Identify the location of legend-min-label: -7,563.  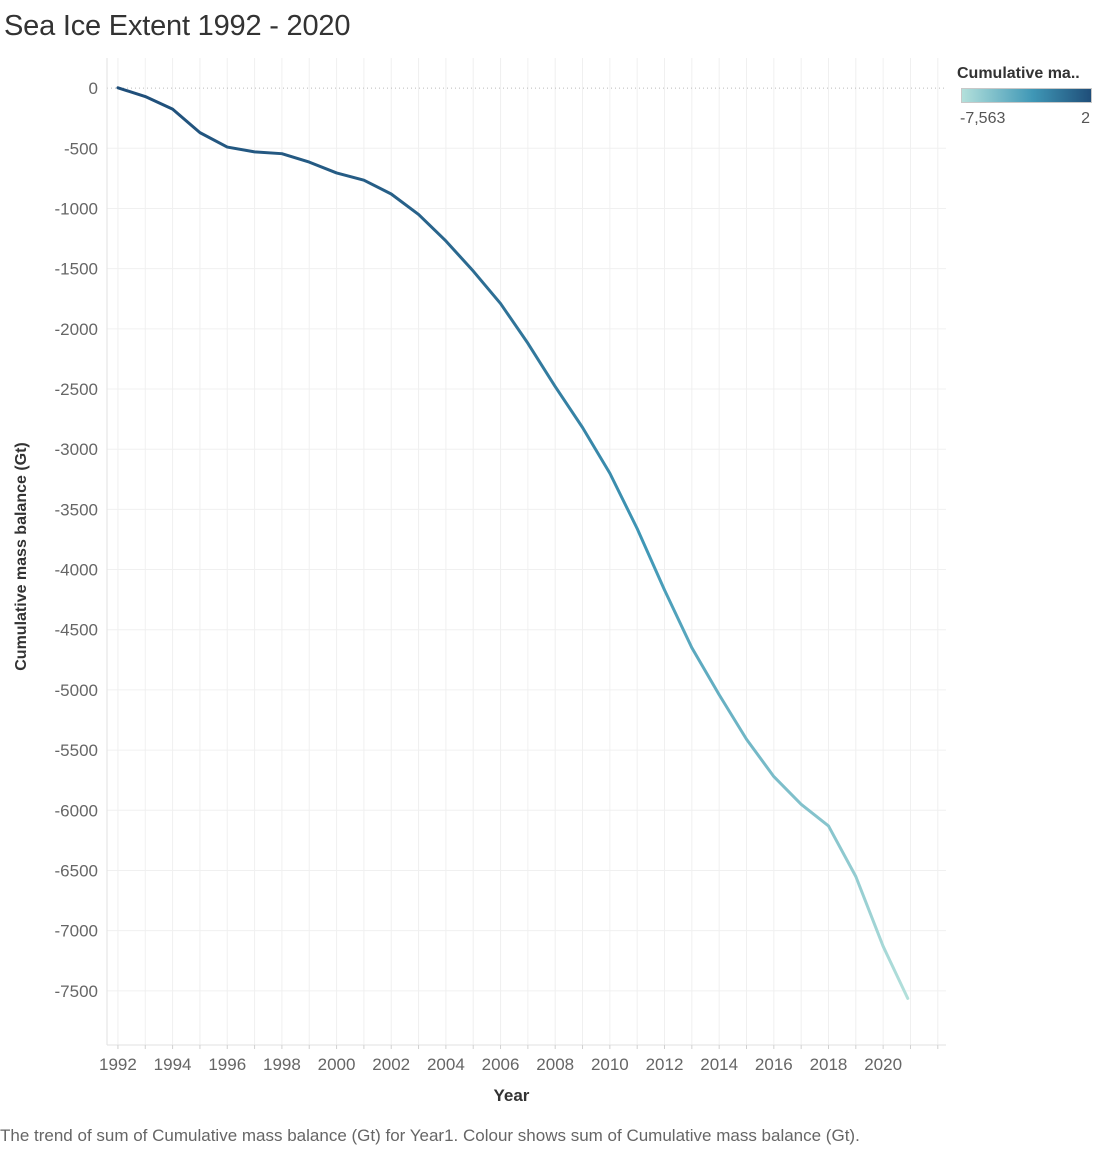
(983, 118).